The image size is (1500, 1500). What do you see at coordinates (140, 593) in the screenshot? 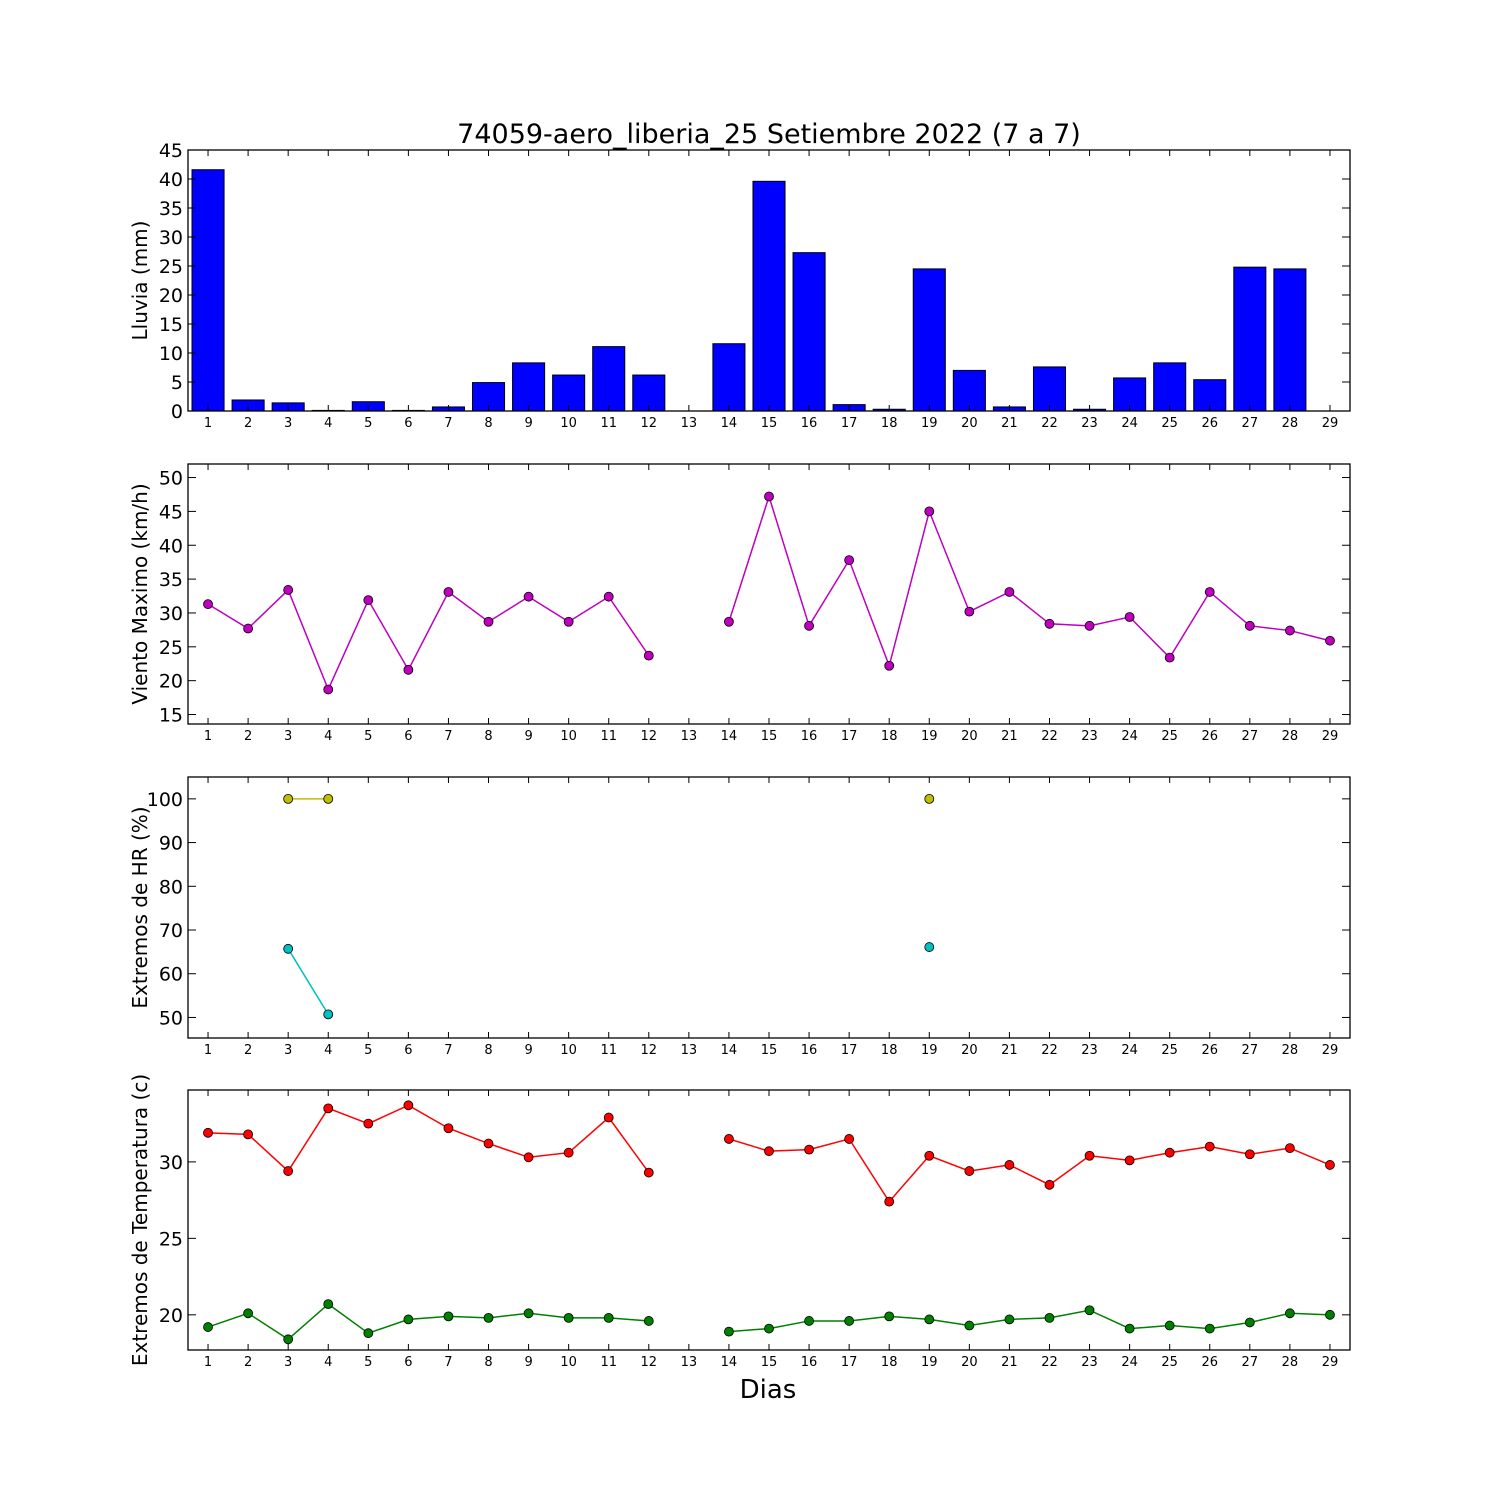
I see `y-axis-label: Viento Maximo (km/h)` at bounding box center [140, 593].